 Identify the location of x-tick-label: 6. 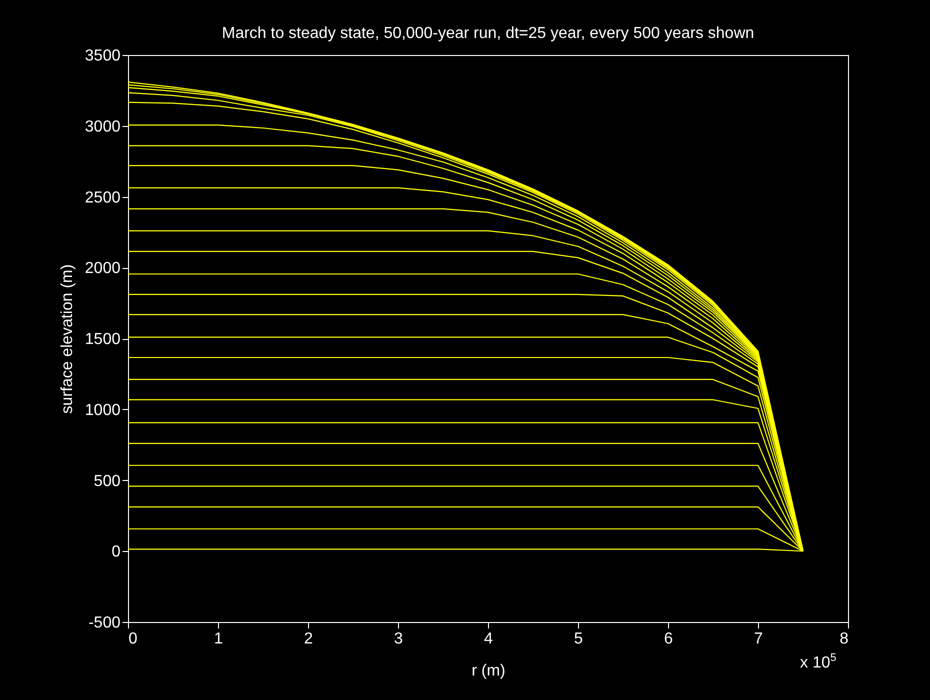
(669, 639).